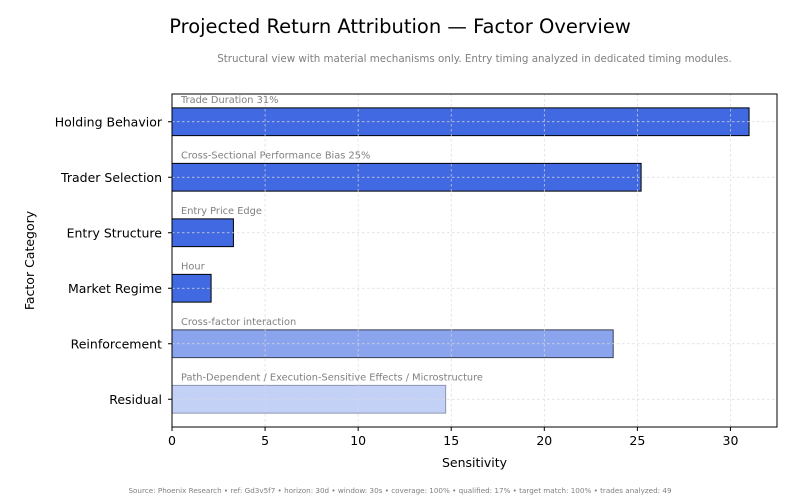 The width and height of the screenshot is (800, 500). I want to click on x-tick-label: 0, so click(172, 440).